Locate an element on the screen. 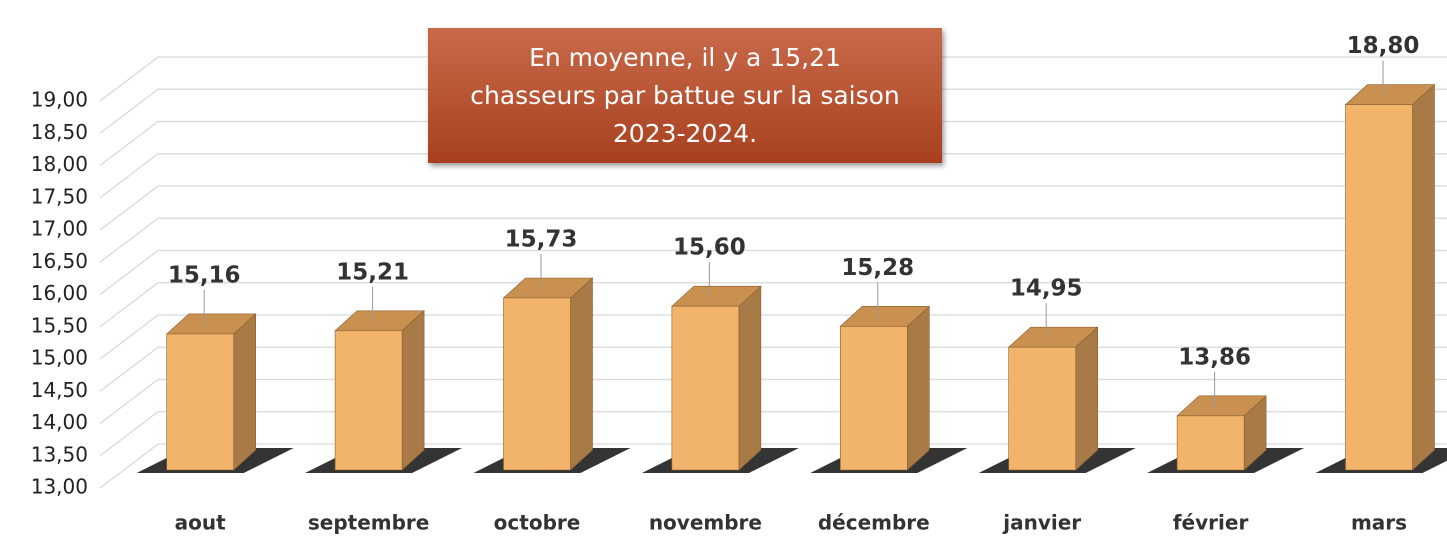 The height and width of the screenshot is (538, 1447). value-label: 18,80 is located at coordinates (1383, 46).